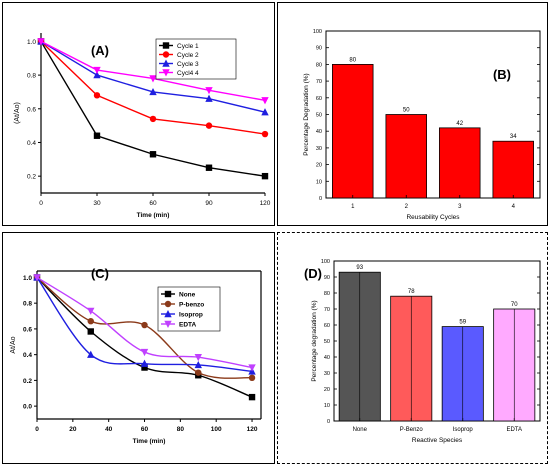 Image resolution: width=550 pixels, height=466 pixels. I want to click on x-axis-label: Reactive Species, so click(437, 440).